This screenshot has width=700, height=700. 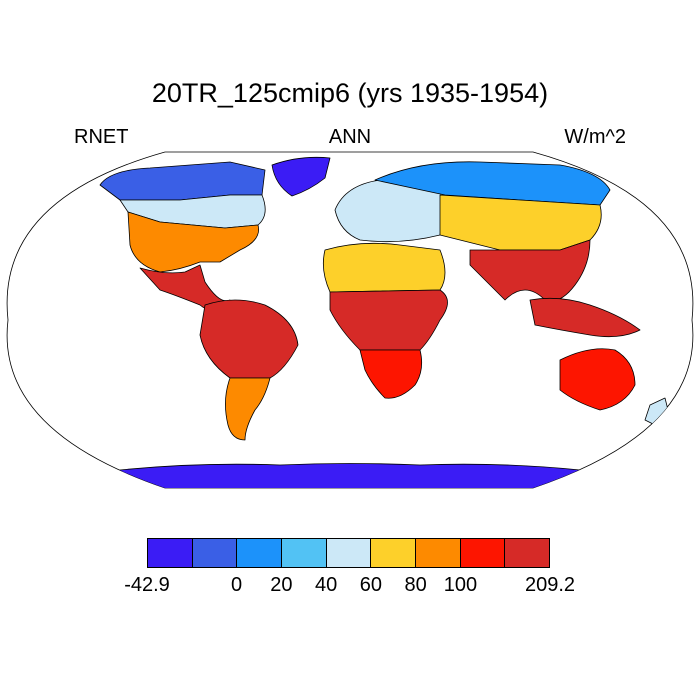 I want to click on season-label: ANN, so click(x=350, y=137).